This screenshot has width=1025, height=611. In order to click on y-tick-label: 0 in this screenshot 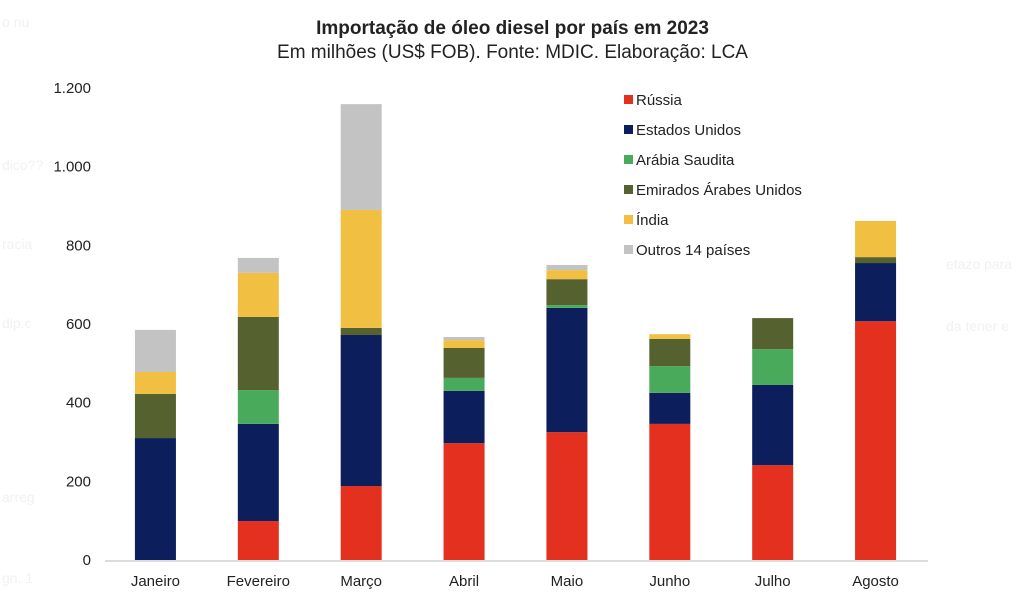, I will do `click(87, 560)`.